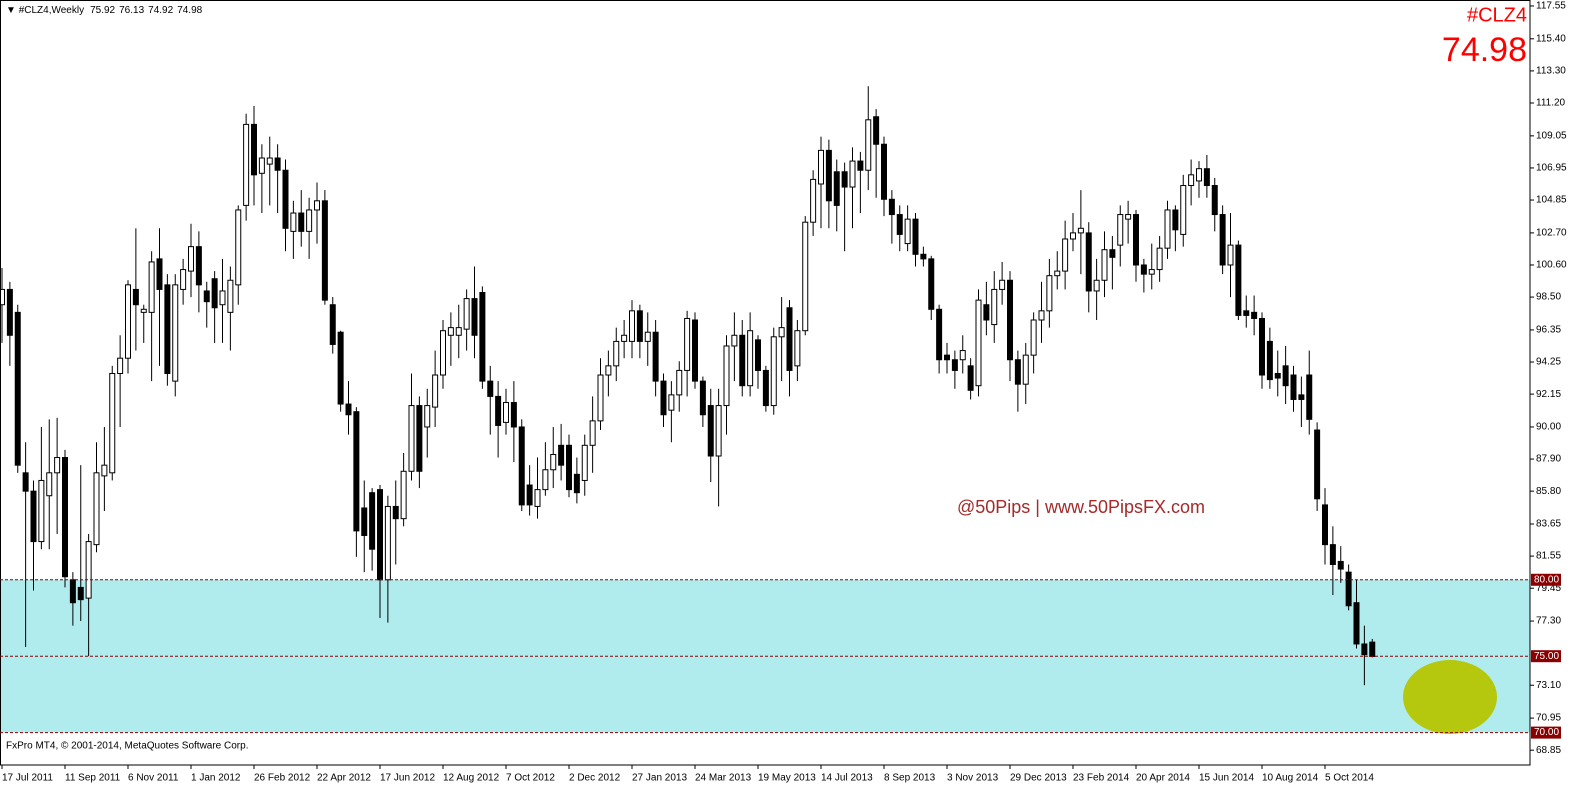  I want to click on x-tick-label: 19 May 2013, so click(787, 778).